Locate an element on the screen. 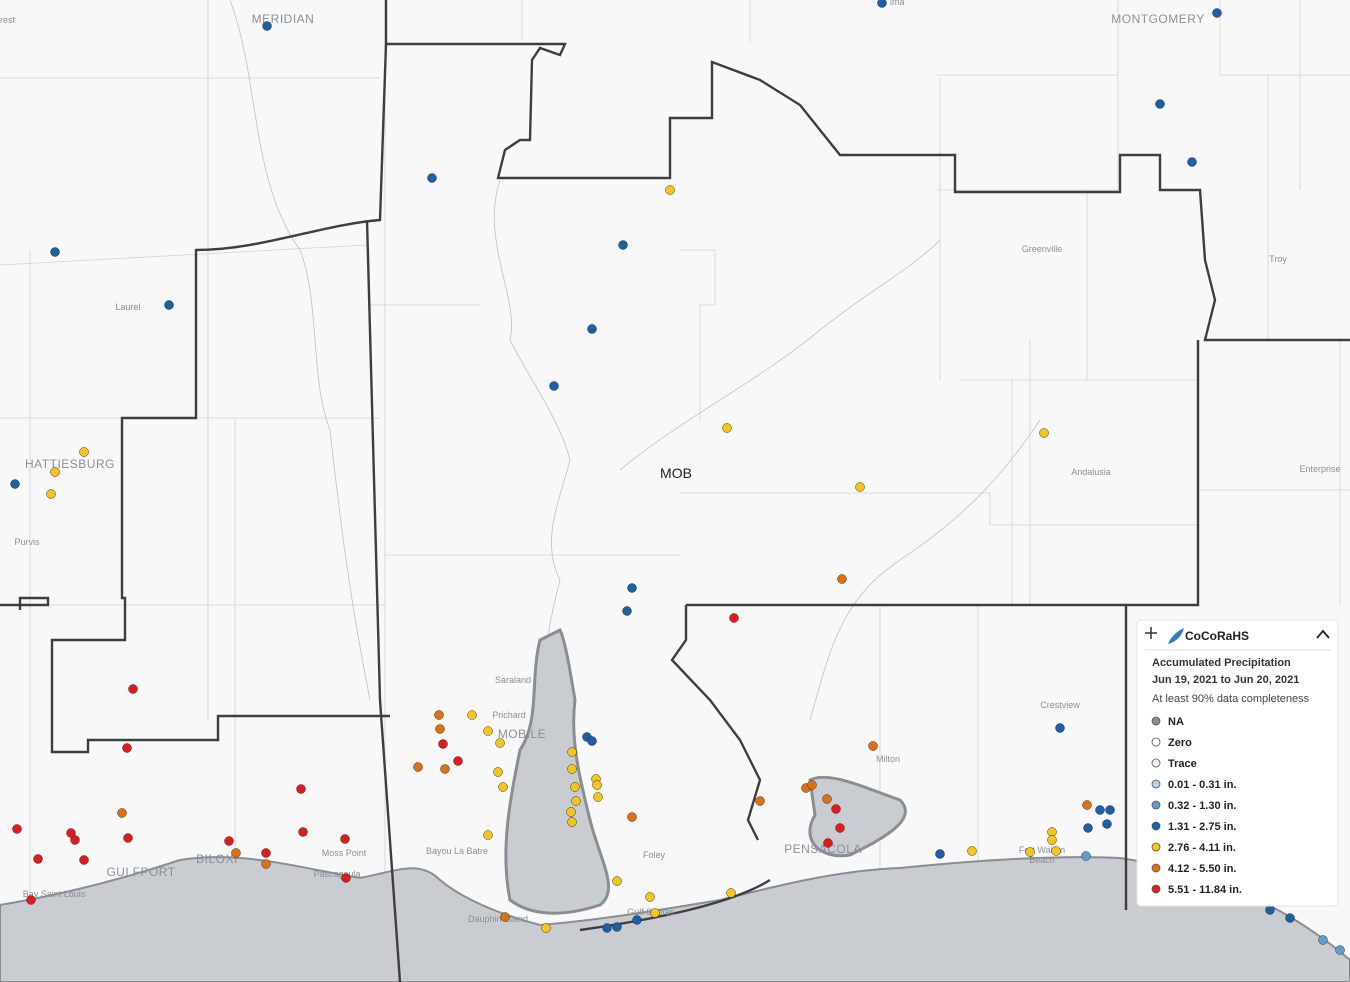  move-icon is located at coordinates (1151, 633).